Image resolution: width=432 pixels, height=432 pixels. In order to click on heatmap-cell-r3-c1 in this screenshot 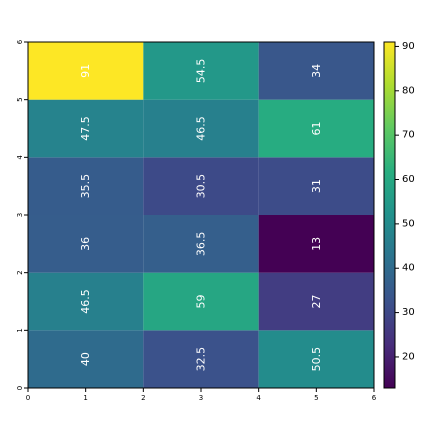, I will do `click(201, 186)`.